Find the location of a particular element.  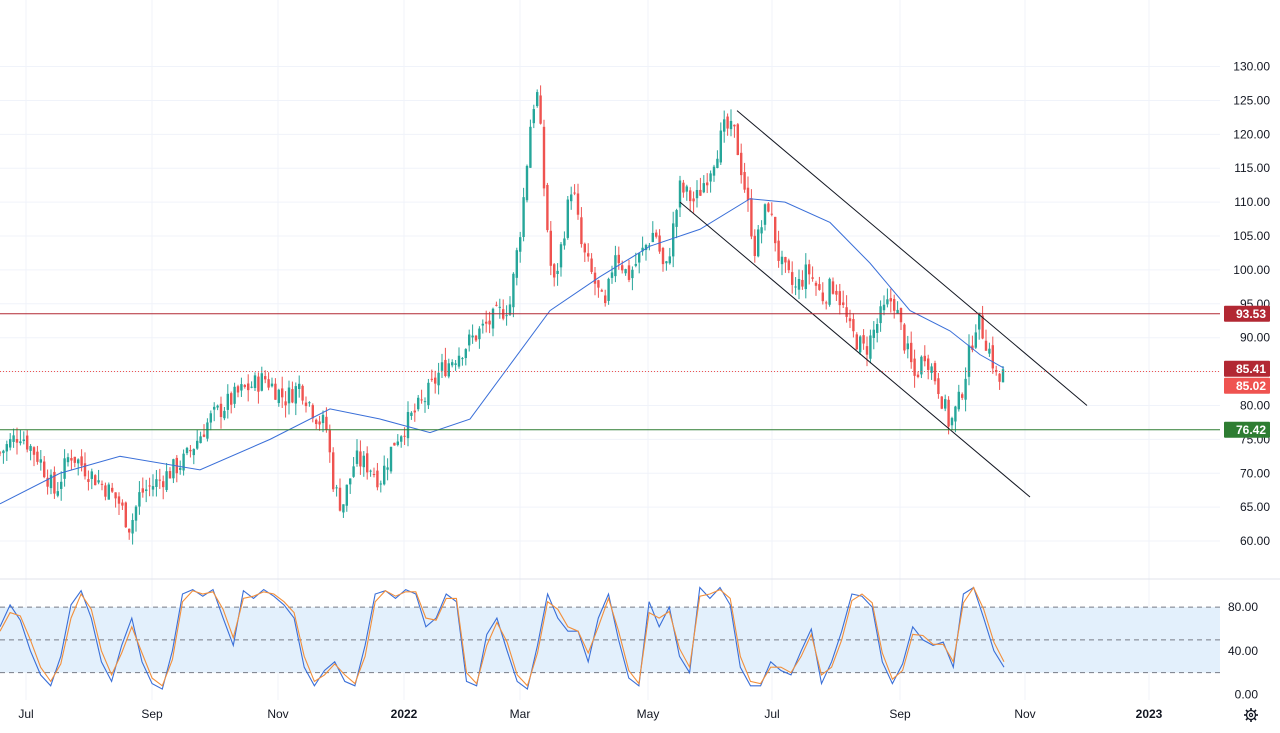

time-tick-label: May is located at coordinates (648, 714).